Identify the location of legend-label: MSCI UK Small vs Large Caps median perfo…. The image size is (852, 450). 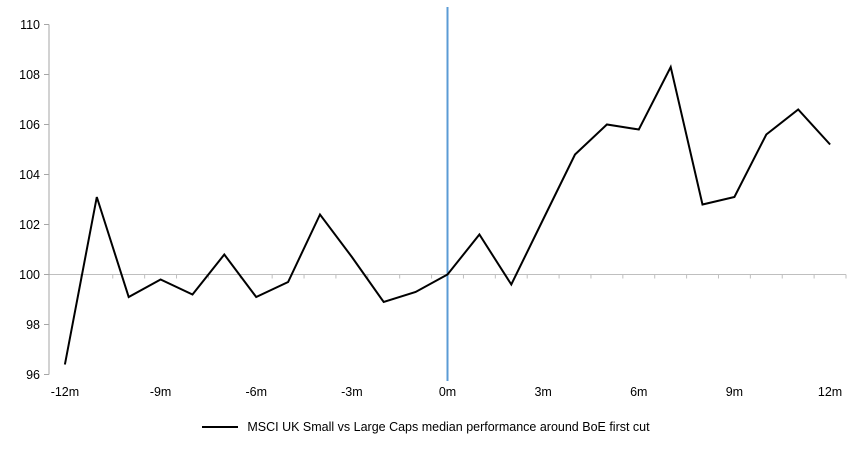
(448, 427).